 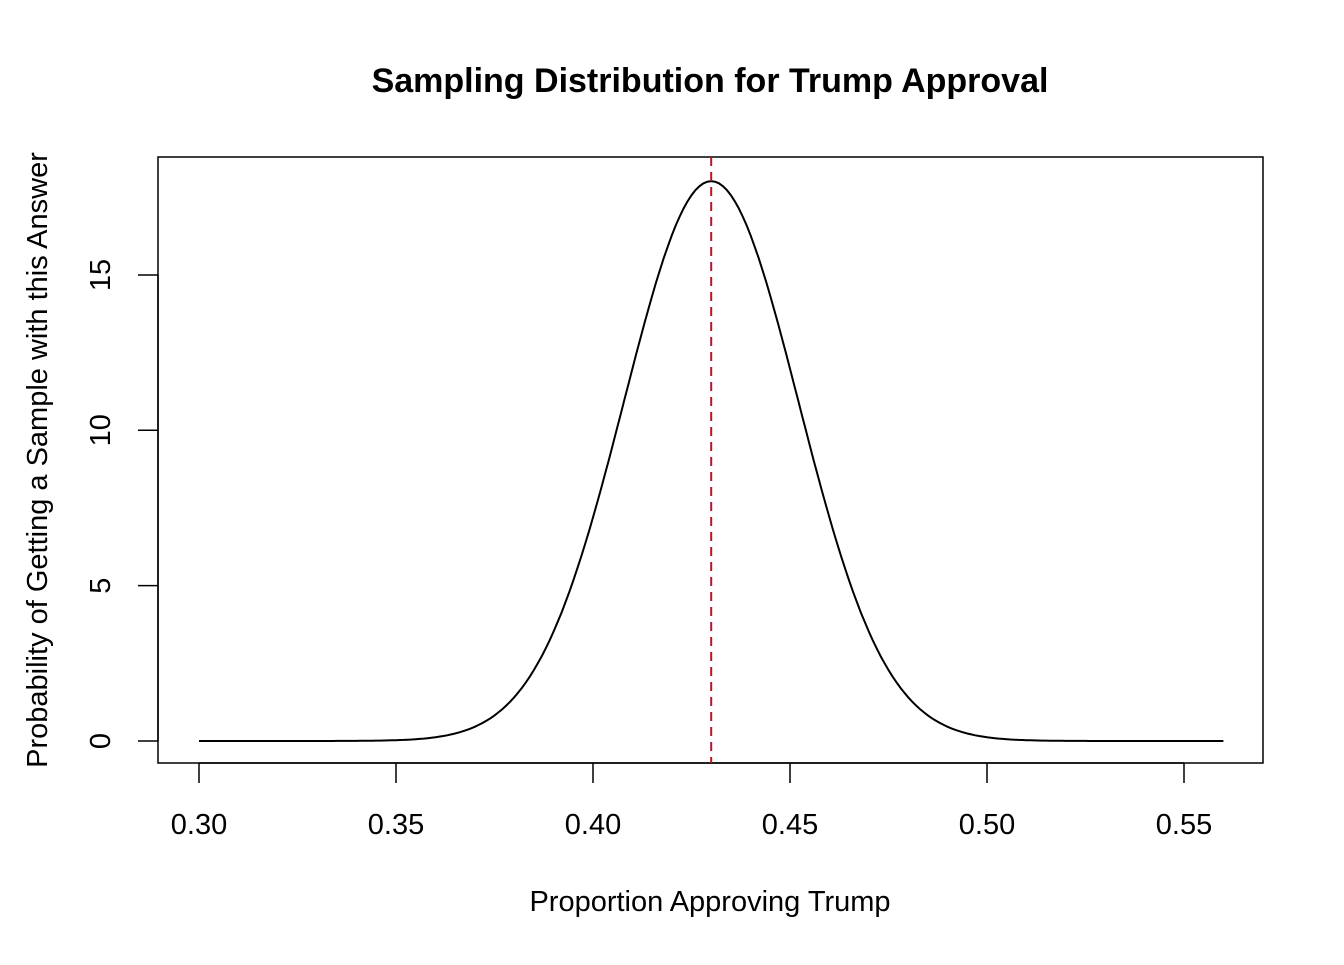 I want to click on y-tick-label: 15, so click(x=101, y=275).